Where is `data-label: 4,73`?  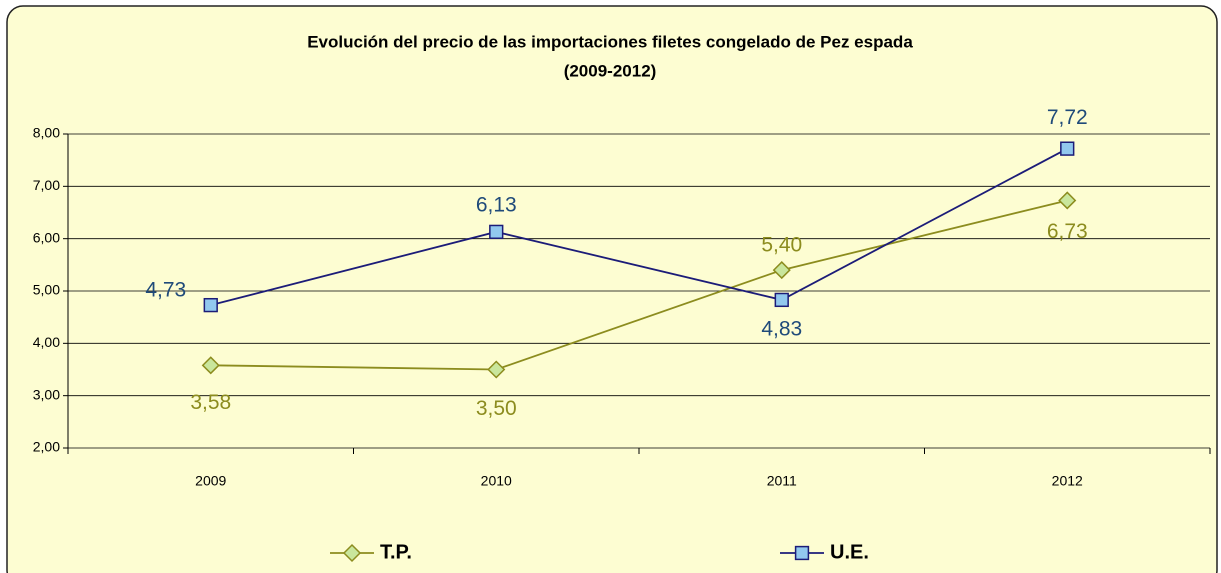
data-label: 4,73 is located at coordinates (165, 290).